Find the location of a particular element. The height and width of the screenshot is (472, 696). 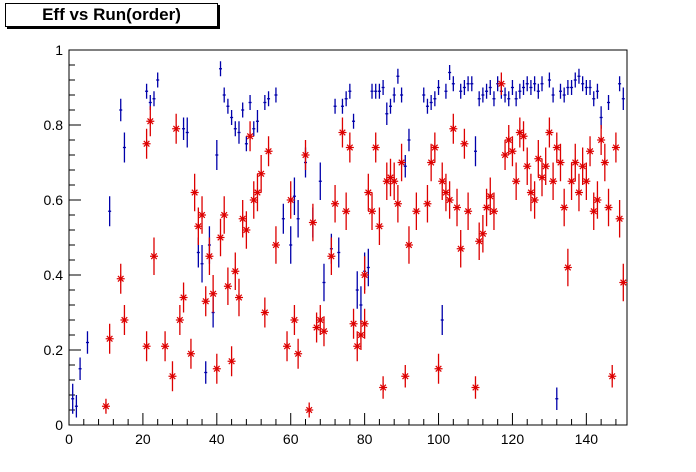

x-tick-label: 120 is located at coordinates (513, 439).